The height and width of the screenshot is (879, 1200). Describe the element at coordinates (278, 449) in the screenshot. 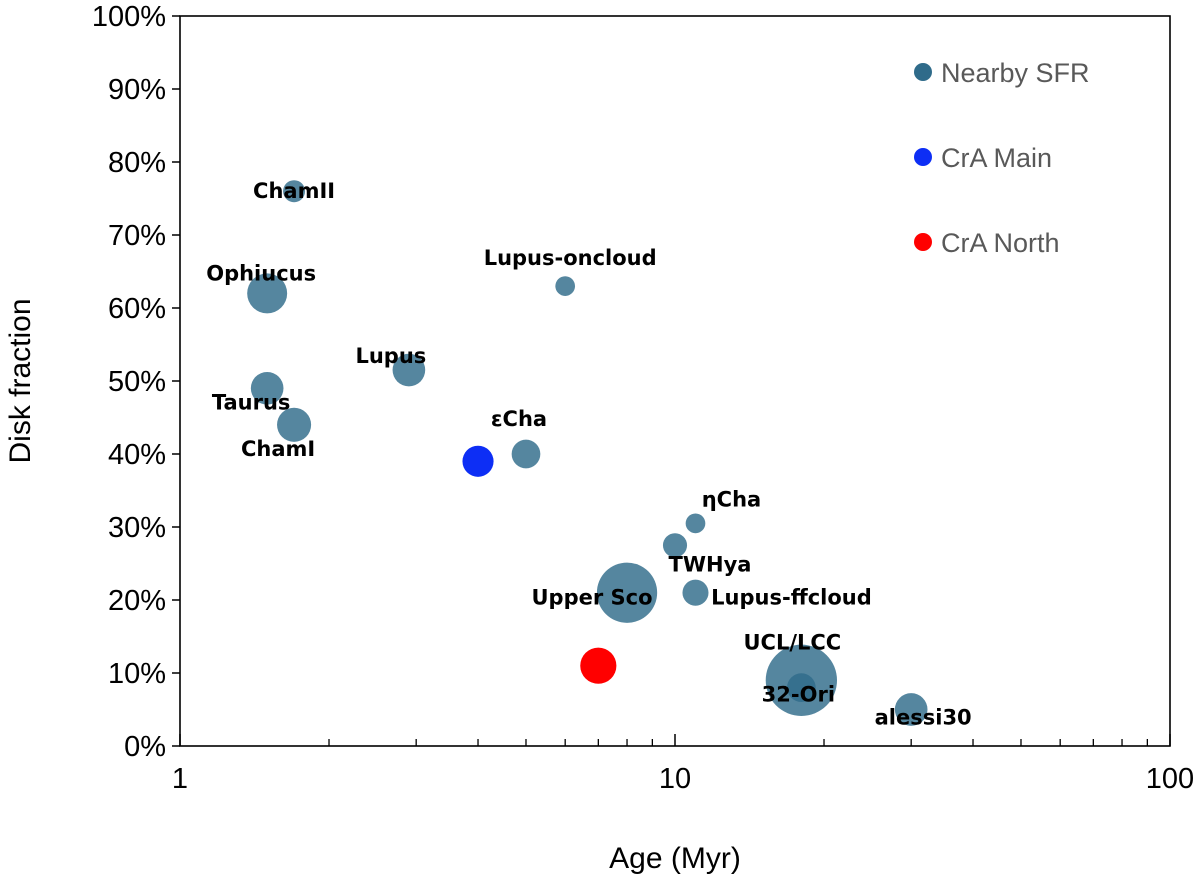

I see `point-label: ChamI` at that location.